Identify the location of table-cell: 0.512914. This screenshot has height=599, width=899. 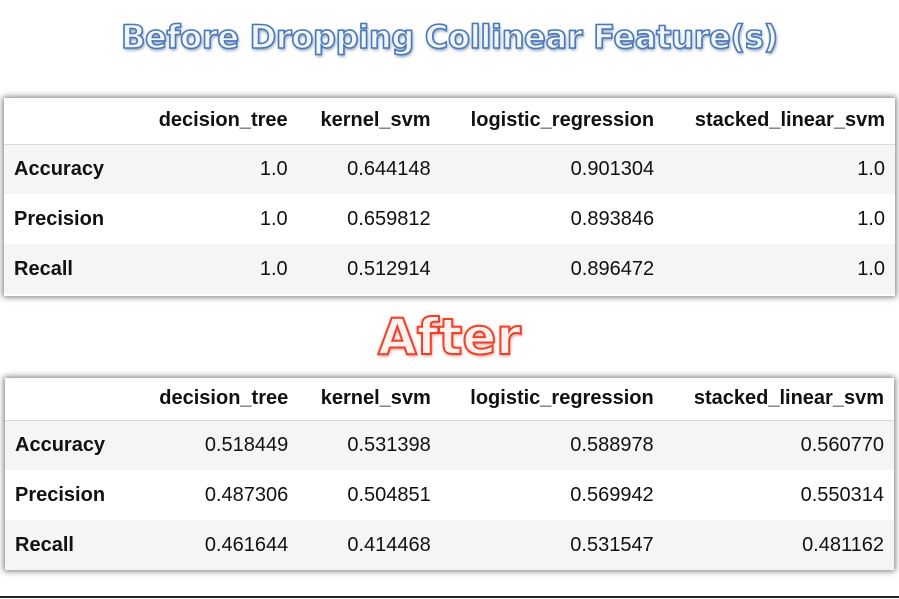
(389, 268).